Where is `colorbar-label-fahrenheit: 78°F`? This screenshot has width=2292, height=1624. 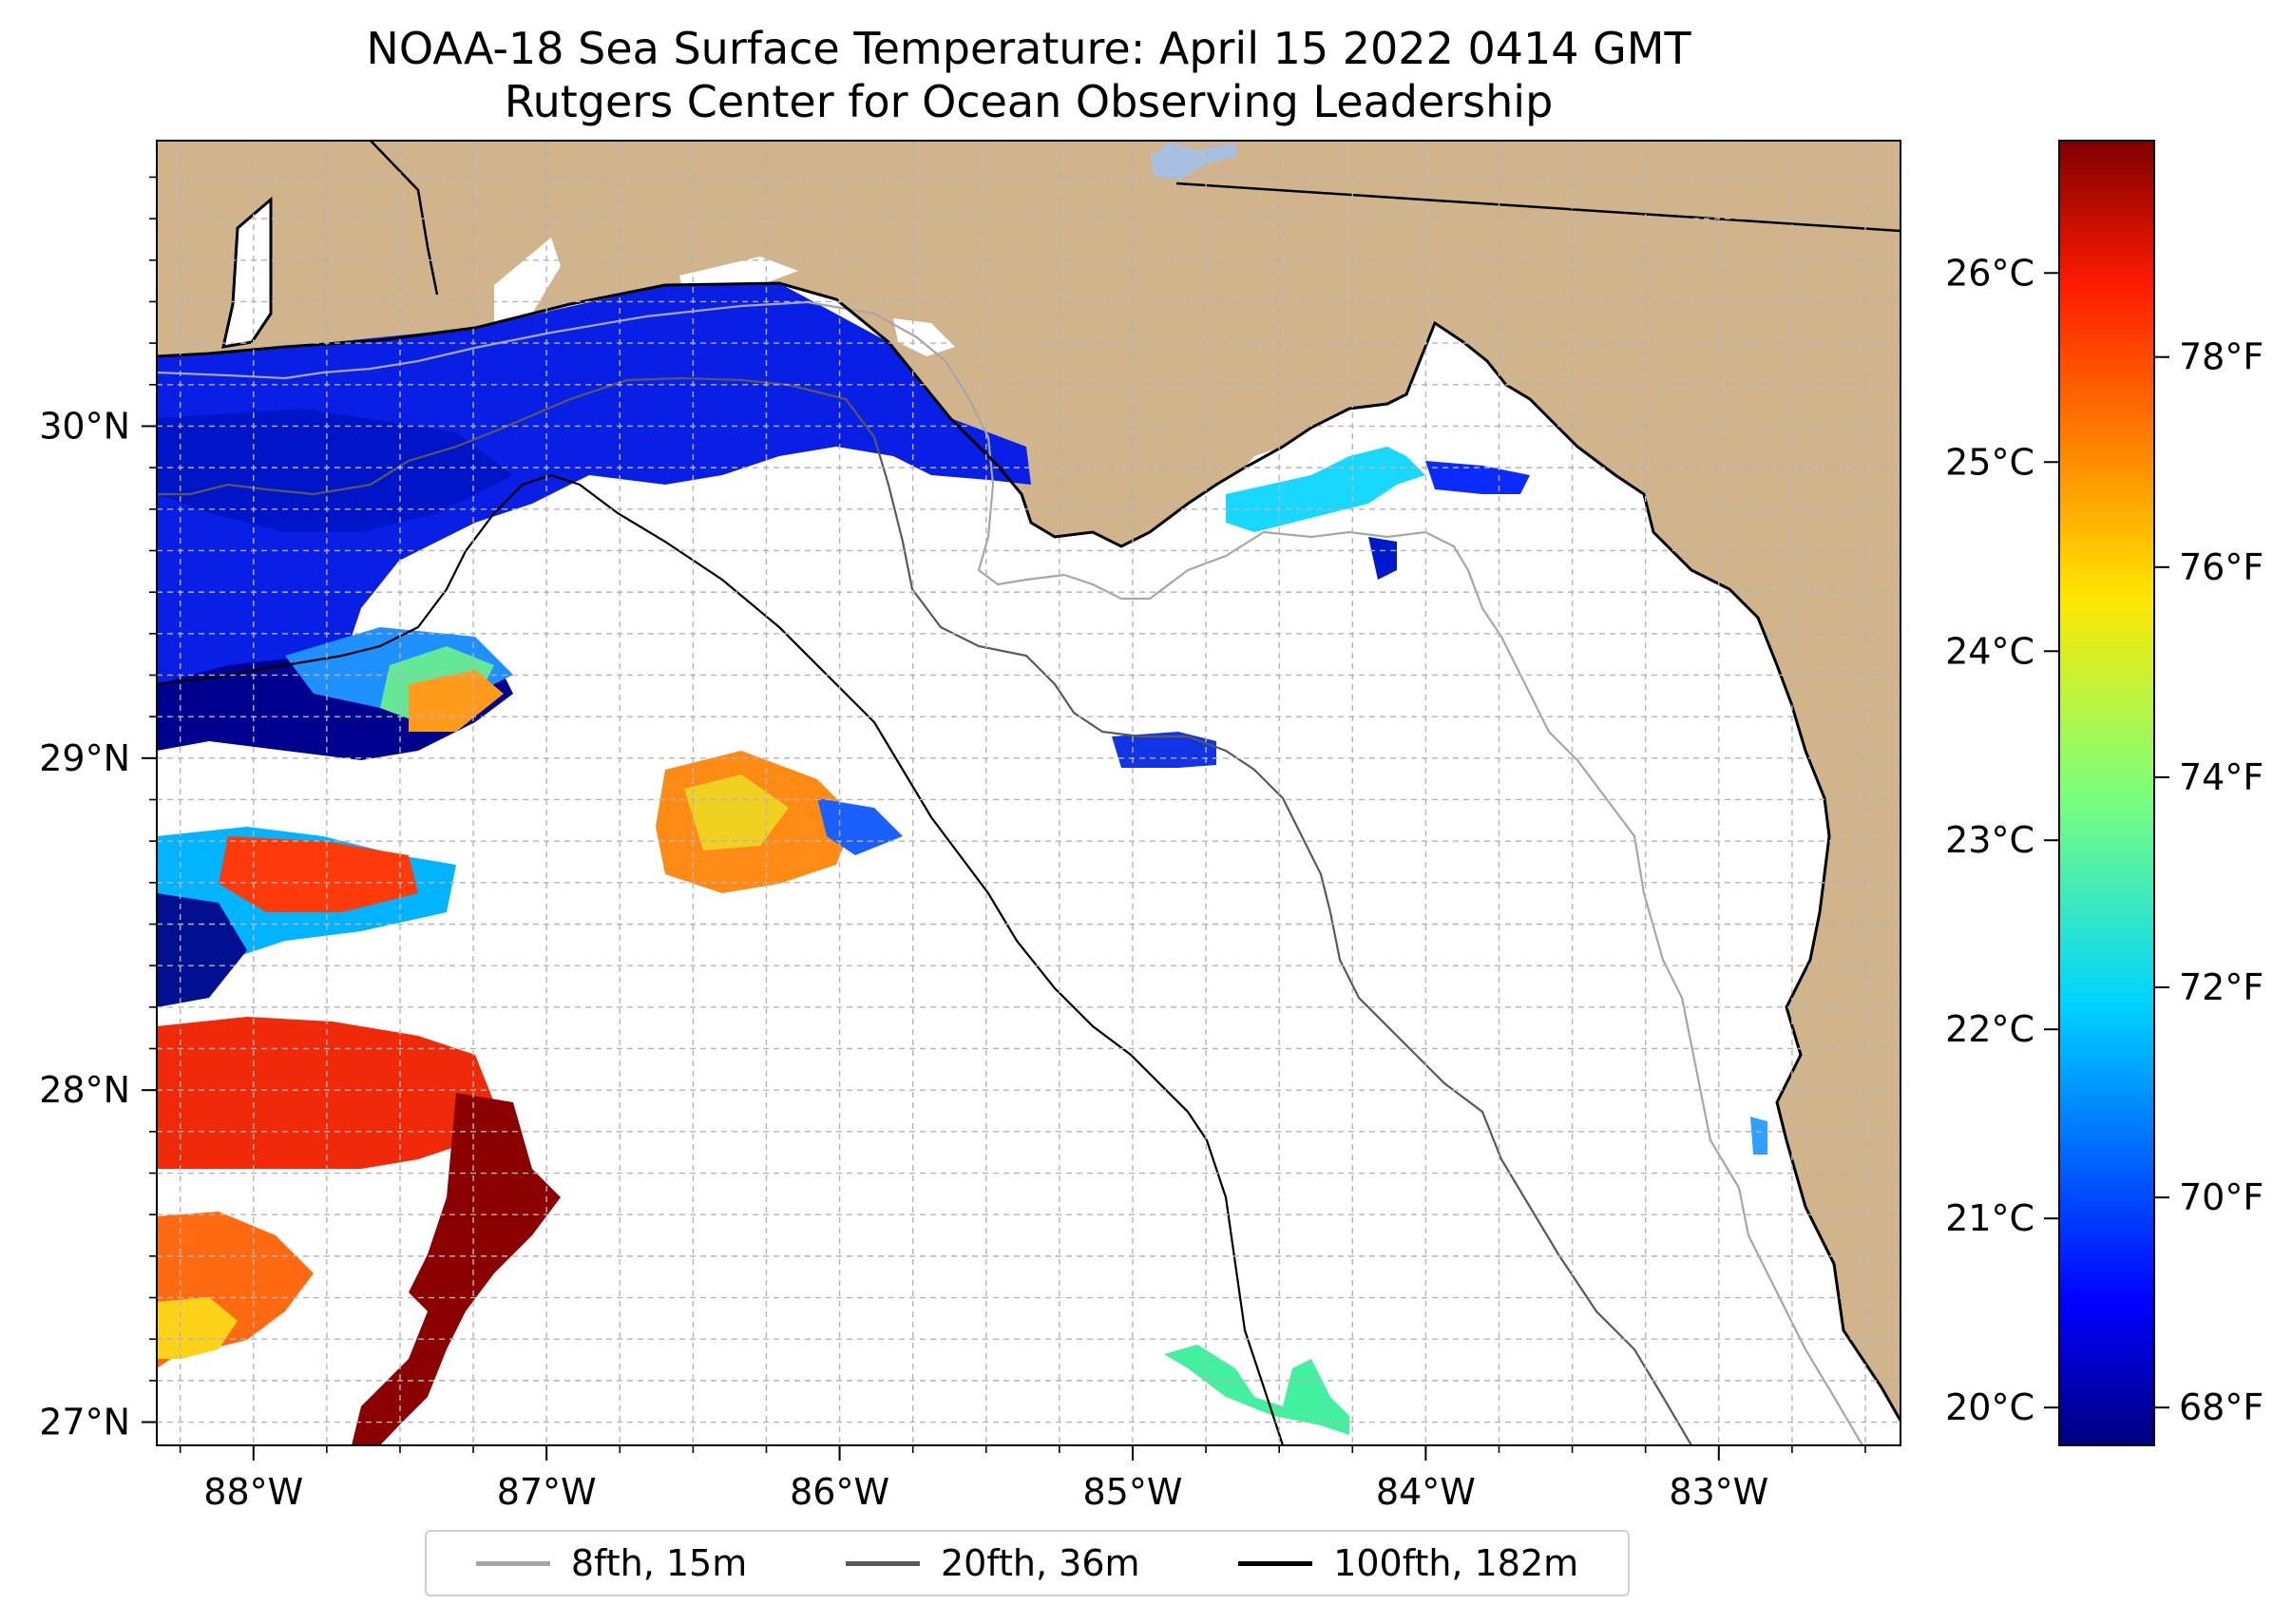 colorbar-label-fahrenheit: 78°F is located at coordinates (2221, 357).